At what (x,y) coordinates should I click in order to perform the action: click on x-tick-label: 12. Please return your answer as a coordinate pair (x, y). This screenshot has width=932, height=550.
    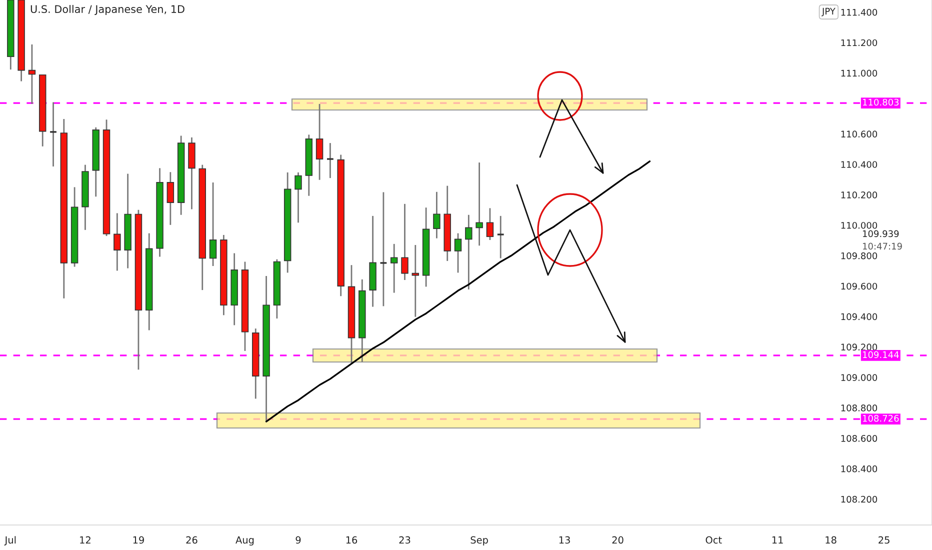
    Looking at the image, I should click on (85, 540).